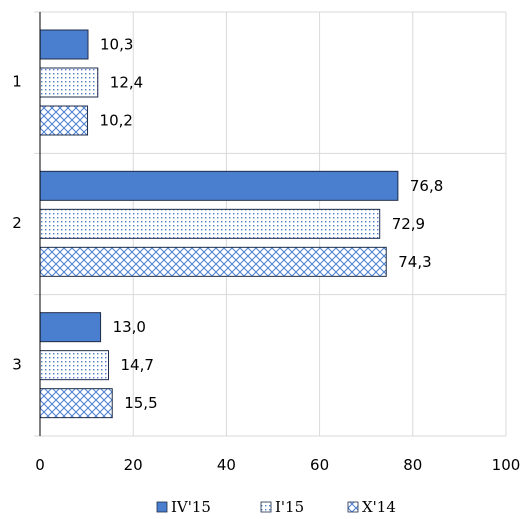  I want to click on y-tick-label: 3, so click(17, 364).